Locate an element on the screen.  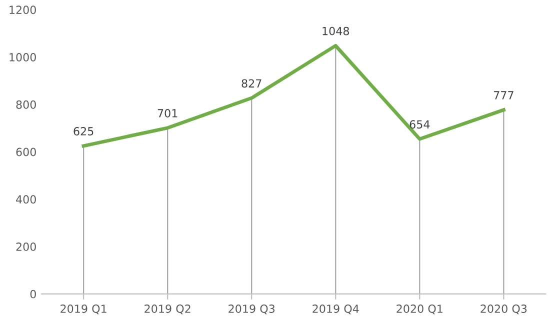
data-label: 777 is located at coordinates (504, 95).